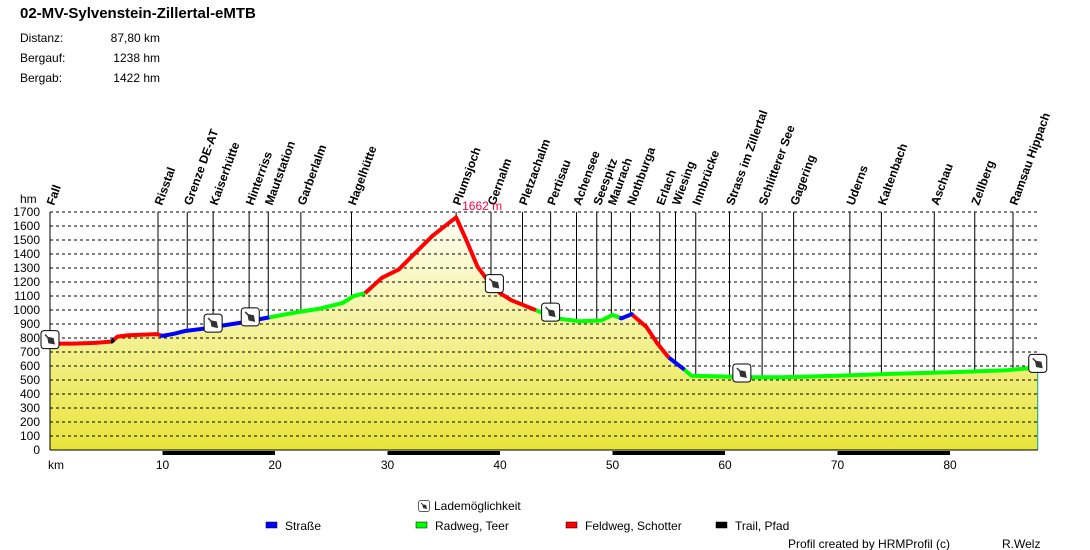  I want to click on x-tick-label: 50, so click(613, 465).